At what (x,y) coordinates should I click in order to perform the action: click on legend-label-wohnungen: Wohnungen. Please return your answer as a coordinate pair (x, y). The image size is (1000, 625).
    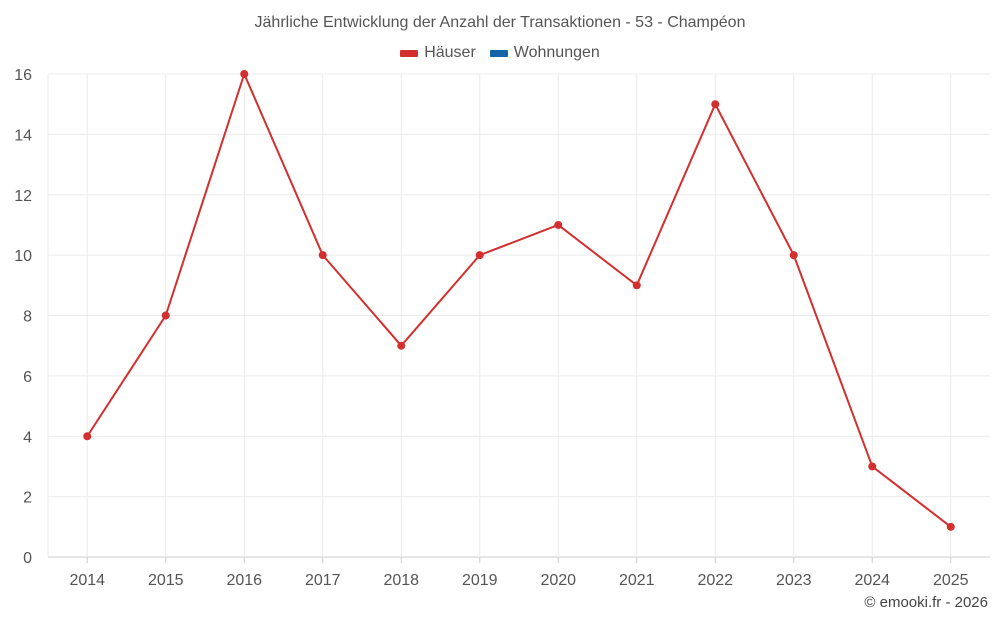
    Looking at the image, I should click on (556, 52).